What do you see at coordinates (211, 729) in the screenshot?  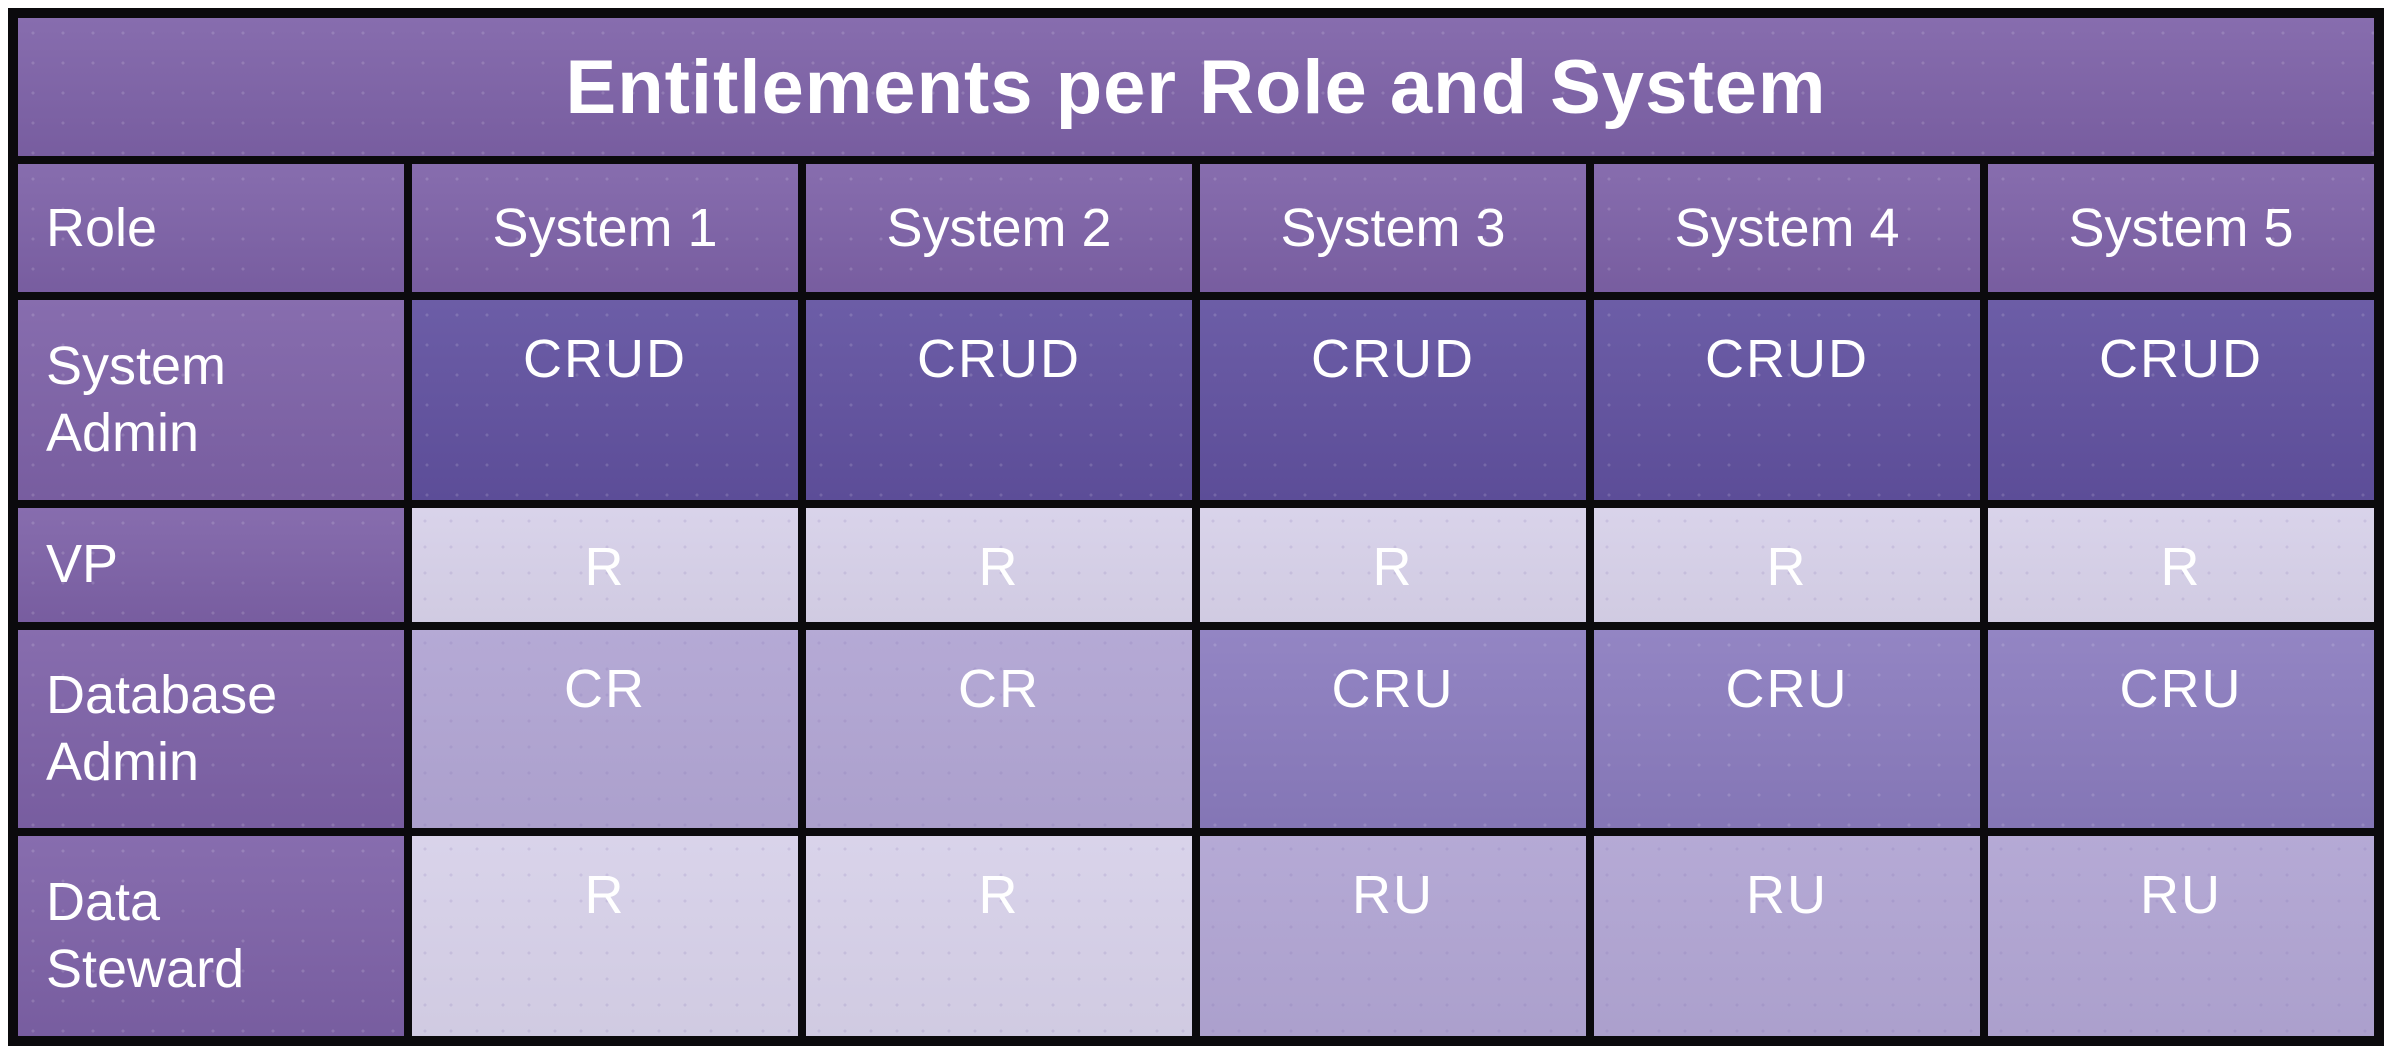 I see `role-label: Database Admin` at bounding box center [211, 729].